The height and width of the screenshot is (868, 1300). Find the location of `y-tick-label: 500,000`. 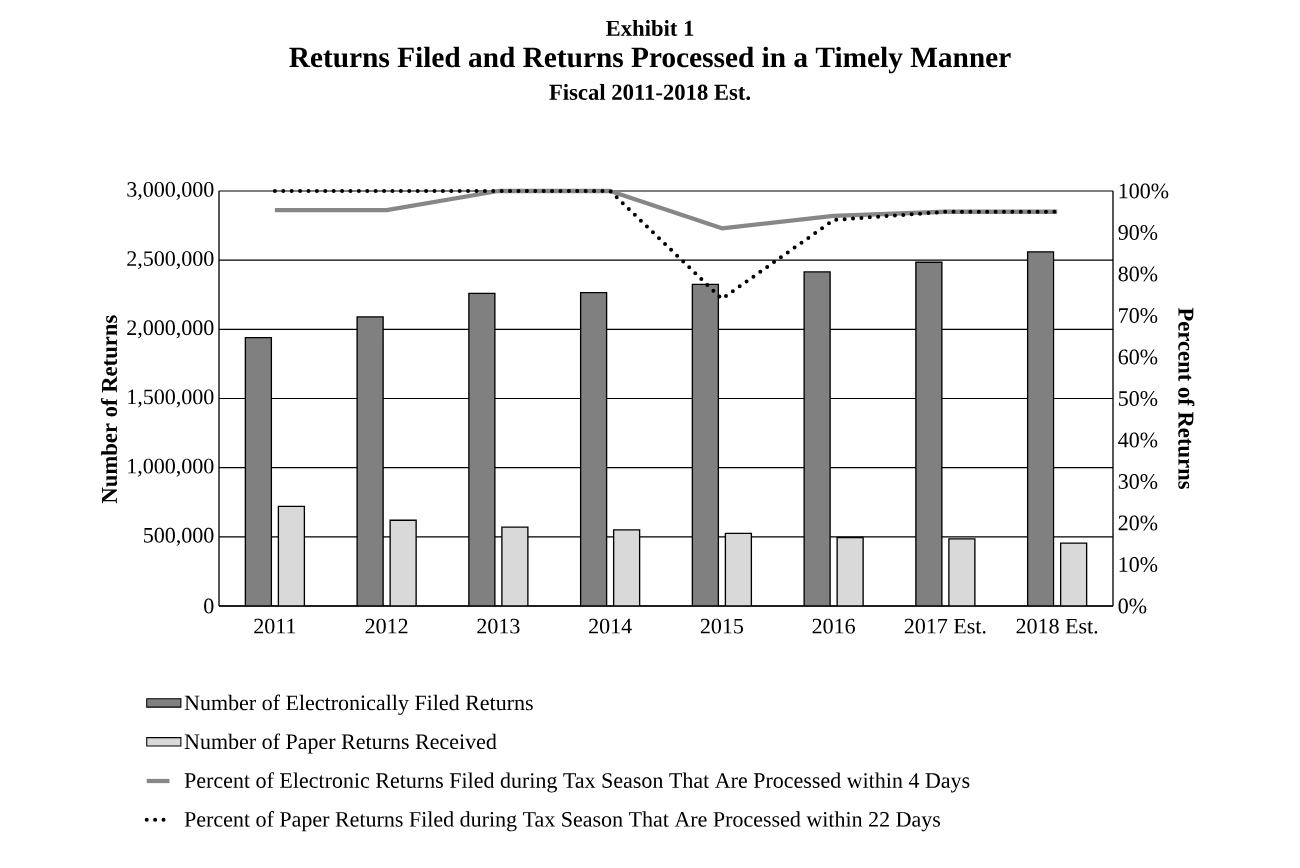

y-tick-label: 500,000 is located at coordinates (179, 536).